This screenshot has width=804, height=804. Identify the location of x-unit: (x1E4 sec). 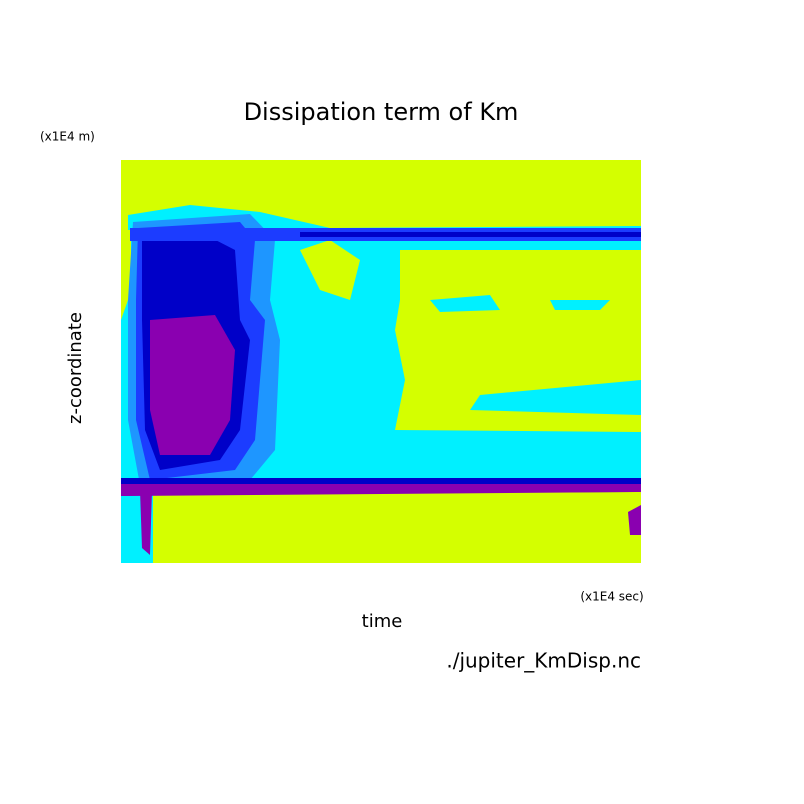
(611, 597).